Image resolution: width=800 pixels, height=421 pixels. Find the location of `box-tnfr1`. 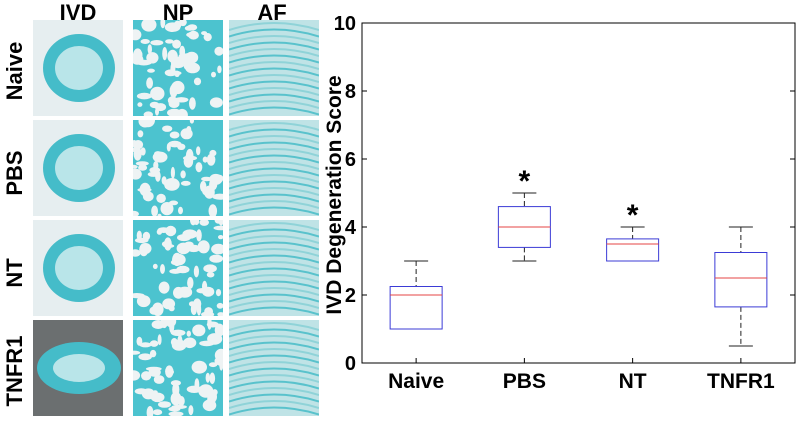

box-tnfr1 is located at coordinates (741, 286).